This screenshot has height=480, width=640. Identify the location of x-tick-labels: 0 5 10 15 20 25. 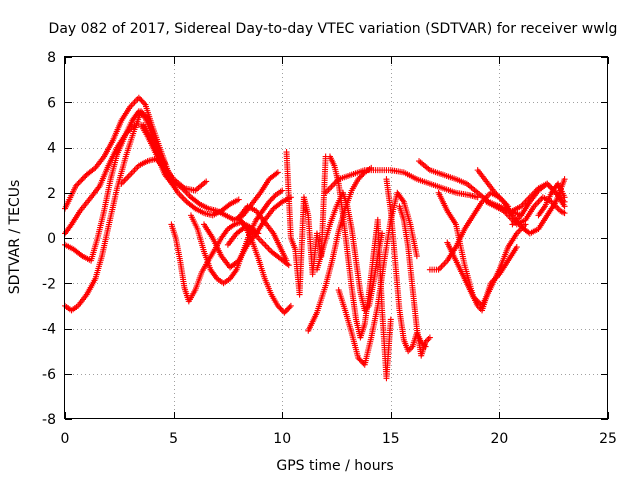
(339, 439).